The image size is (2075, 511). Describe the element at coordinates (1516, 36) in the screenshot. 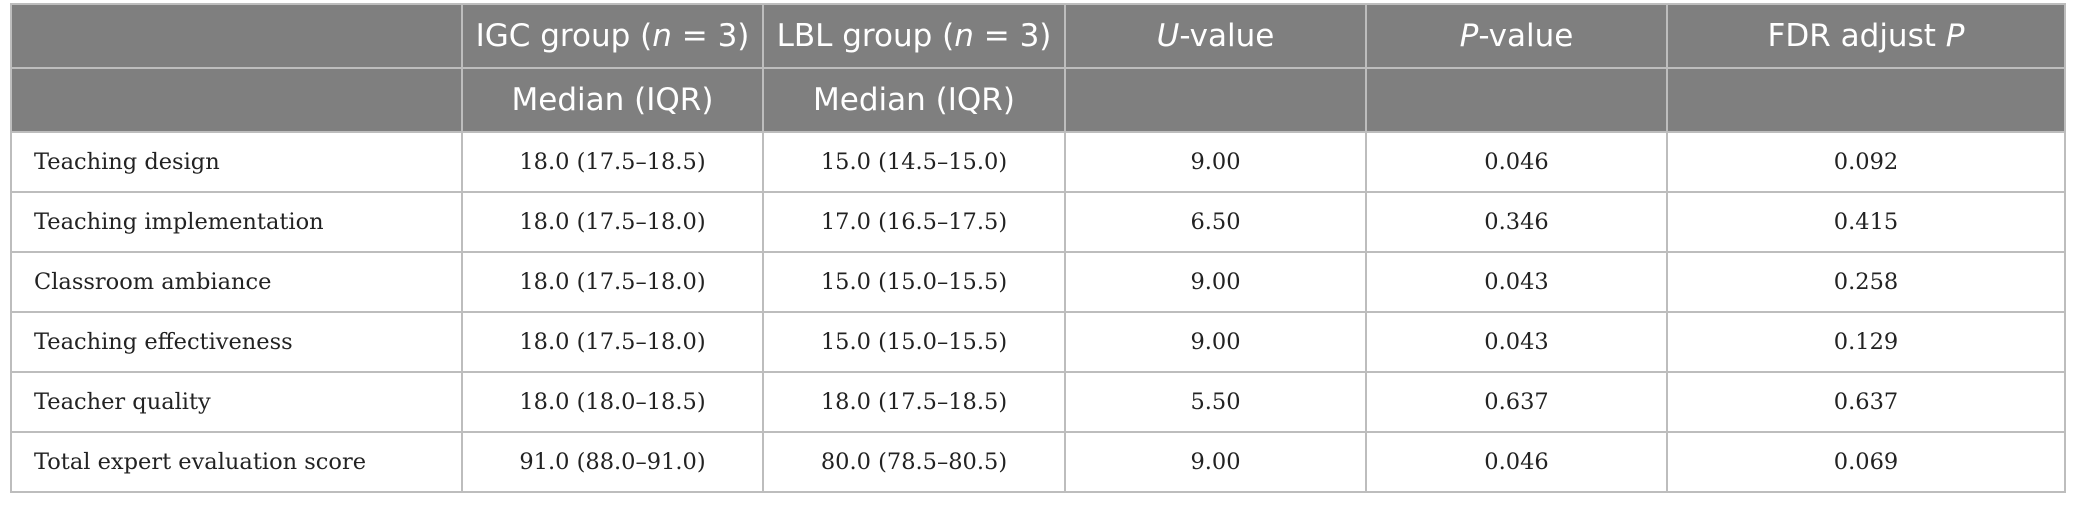

I see `header-p-value: P-value` at that location.